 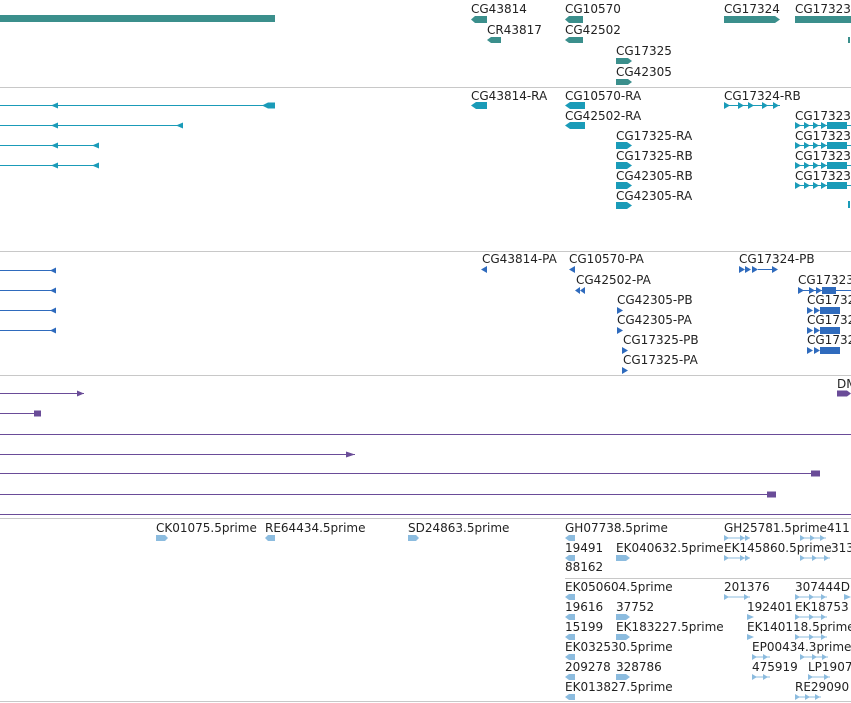 I want to click on transcript-label: CG10570-RA, so click(x=603, y=96).